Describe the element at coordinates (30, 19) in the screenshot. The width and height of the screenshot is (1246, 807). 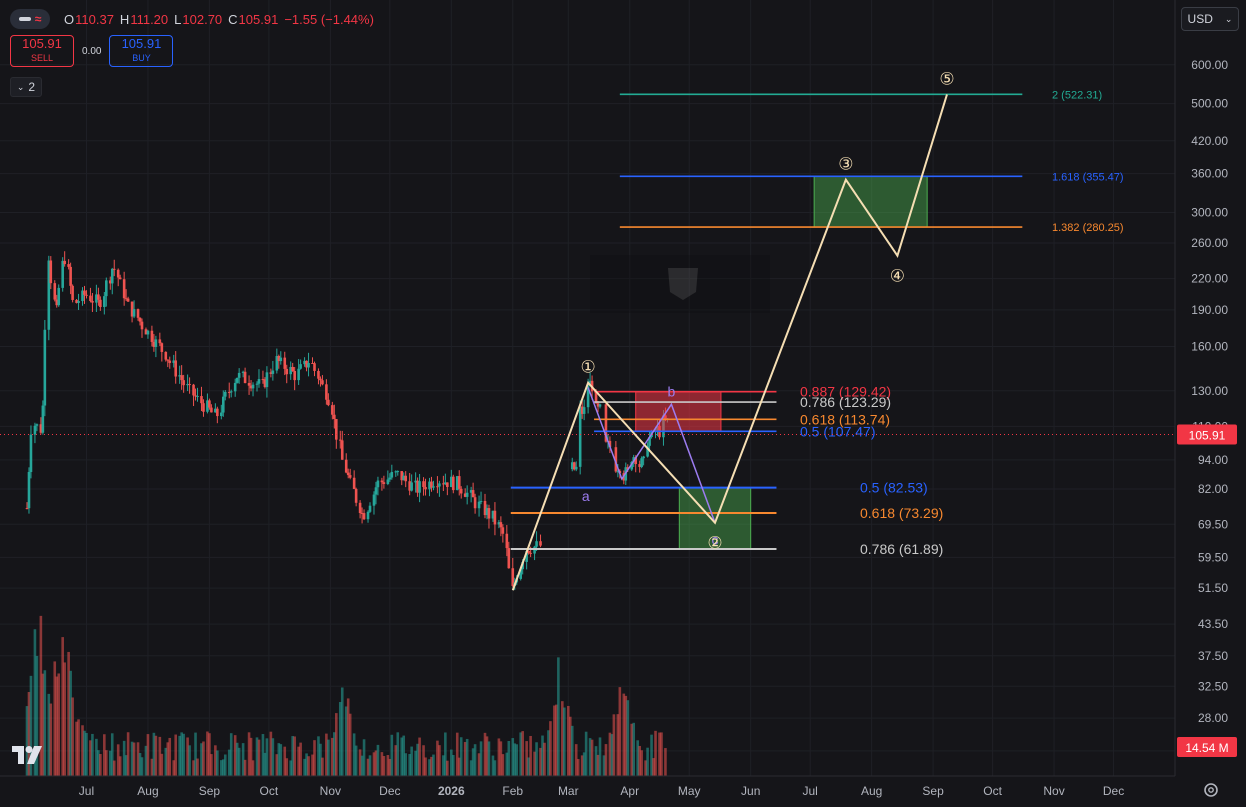
I see `symbol-toggle-button: ≈` at that location.